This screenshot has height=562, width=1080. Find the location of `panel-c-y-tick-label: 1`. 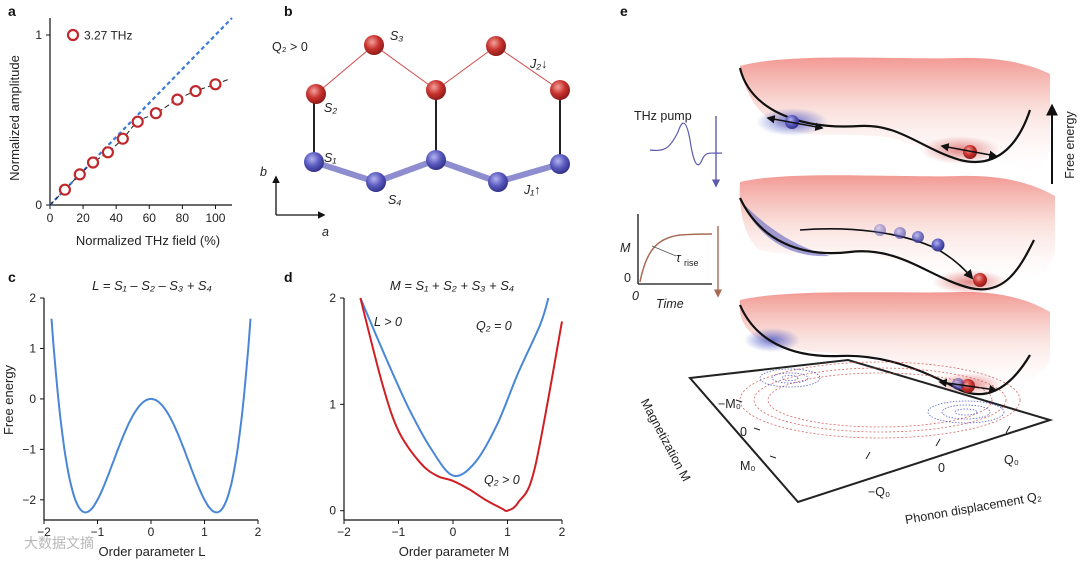

panel-c-y-tick-label: 1 is located at coordinates (32, 348).